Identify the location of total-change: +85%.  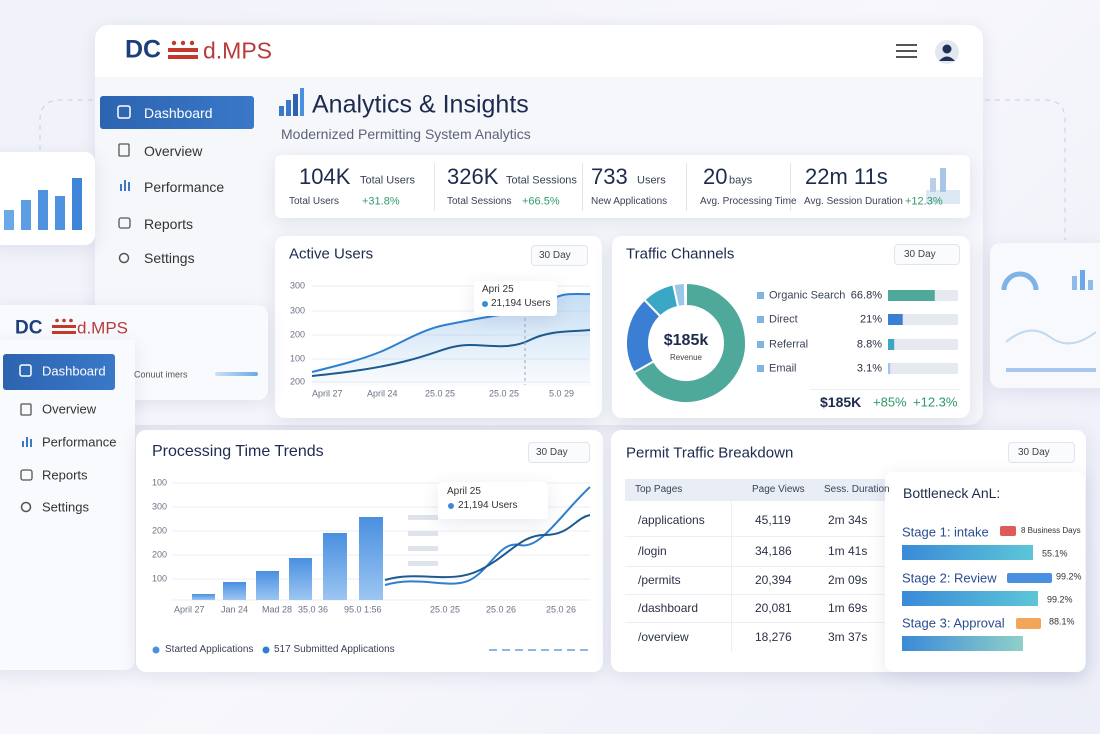
(890, 402).